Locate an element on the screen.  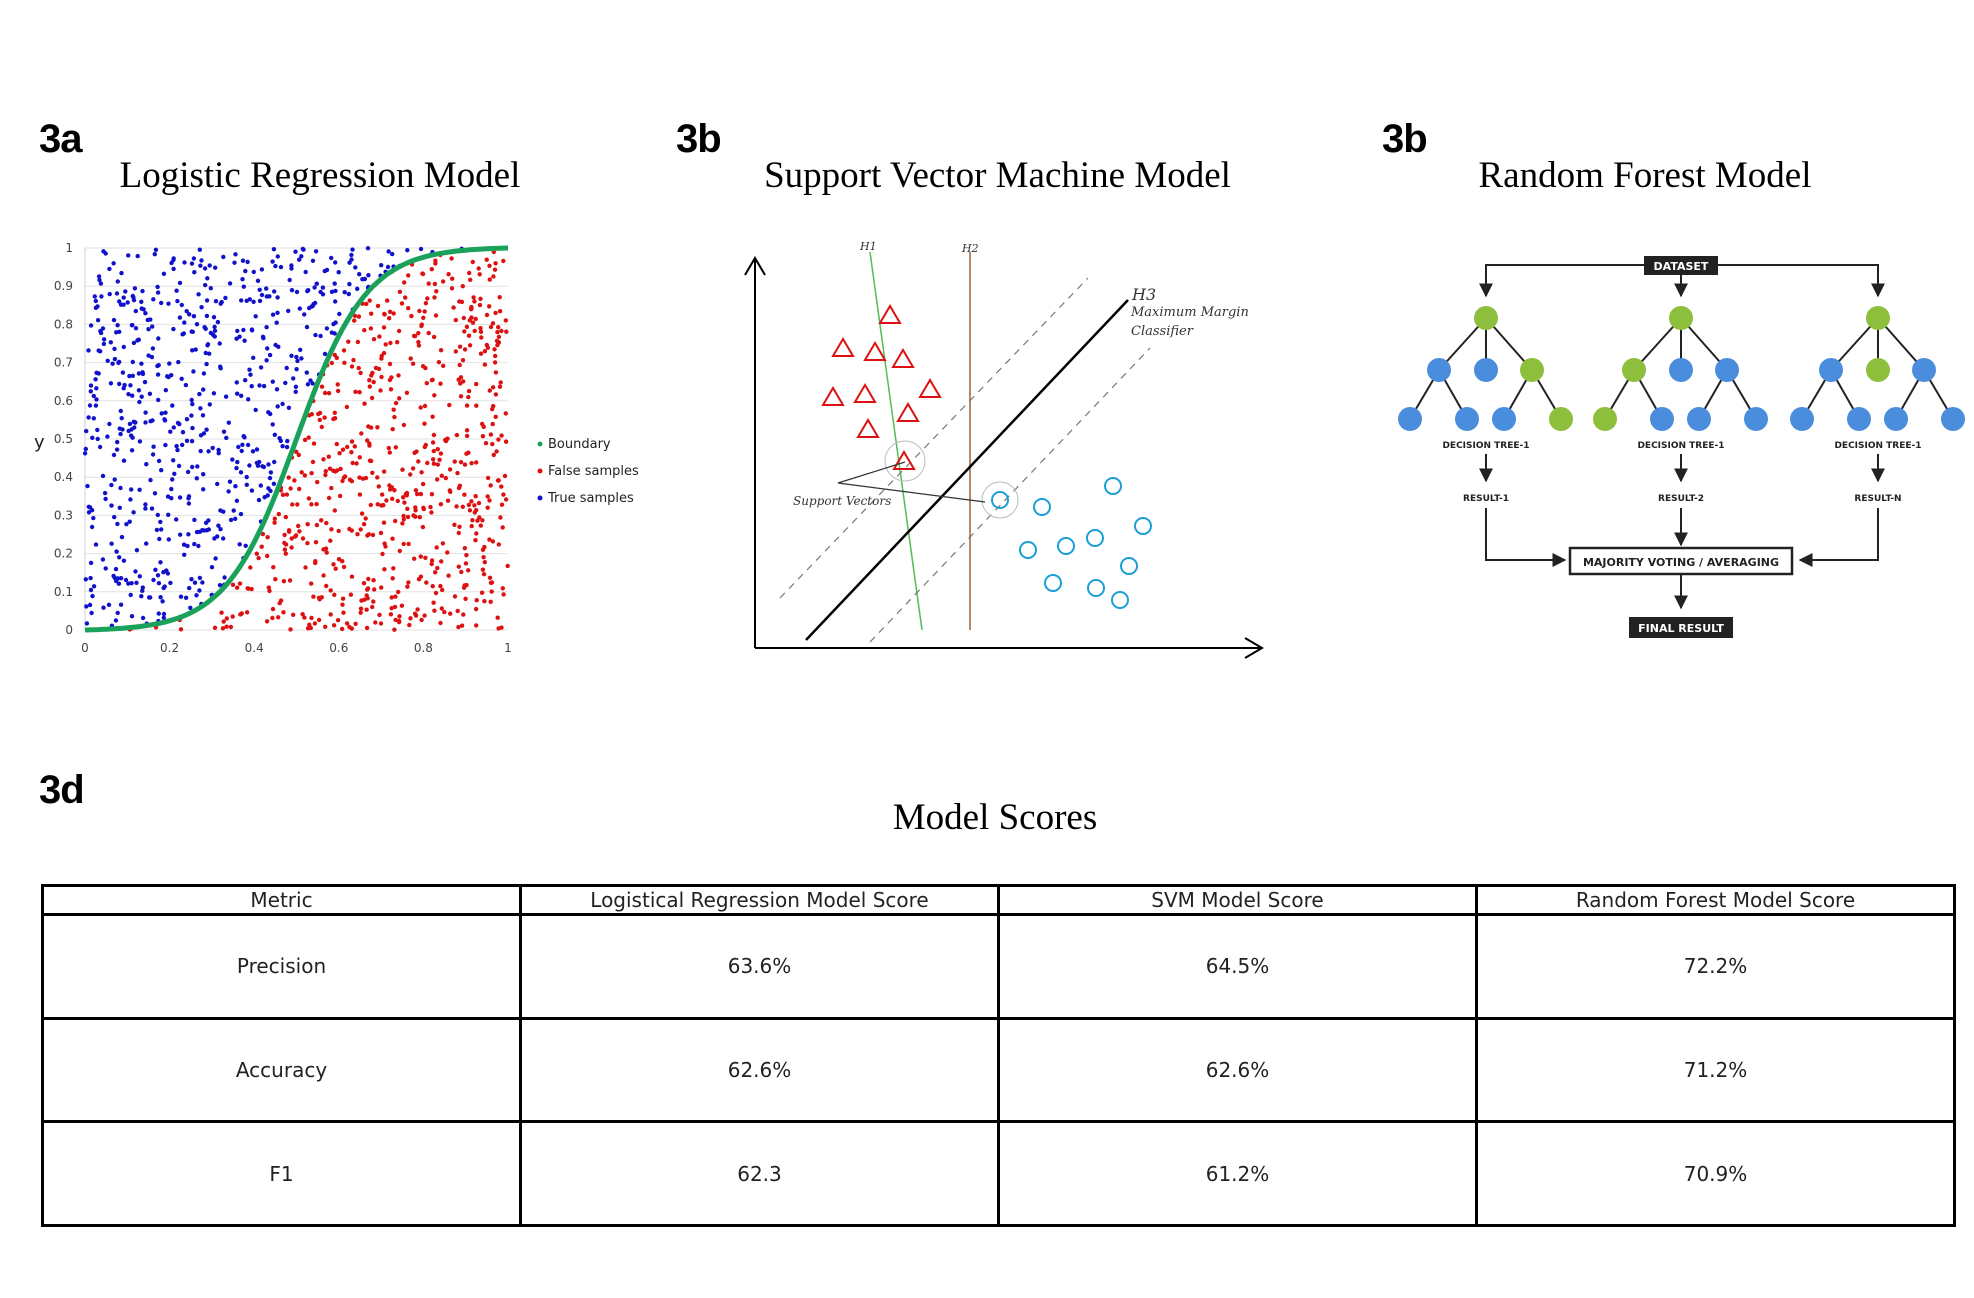
h1-line is located at coordinates (896, 441).